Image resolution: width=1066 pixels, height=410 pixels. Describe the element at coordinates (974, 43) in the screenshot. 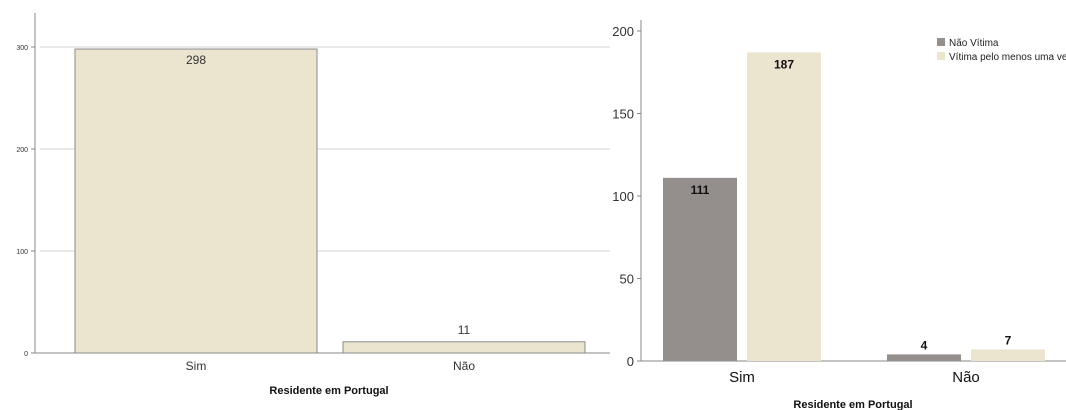

I see `legend-label: Não Vítima` at that location.